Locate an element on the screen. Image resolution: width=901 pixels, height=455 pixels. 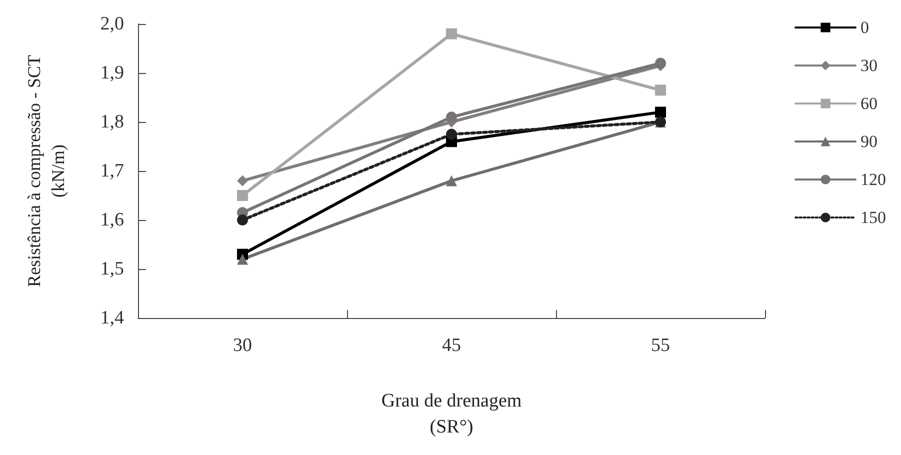
legend-label: 90 is located at coordinates (869, 141).